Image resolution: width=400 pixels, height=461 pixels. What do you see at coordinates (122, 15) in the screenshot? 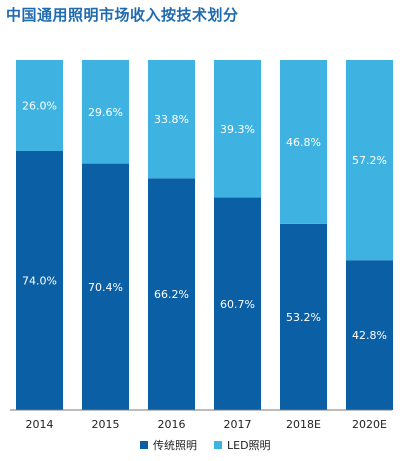
I see `chart-title: 中国通用照明市场收入按技术划分` at bounding box center [122, 15].